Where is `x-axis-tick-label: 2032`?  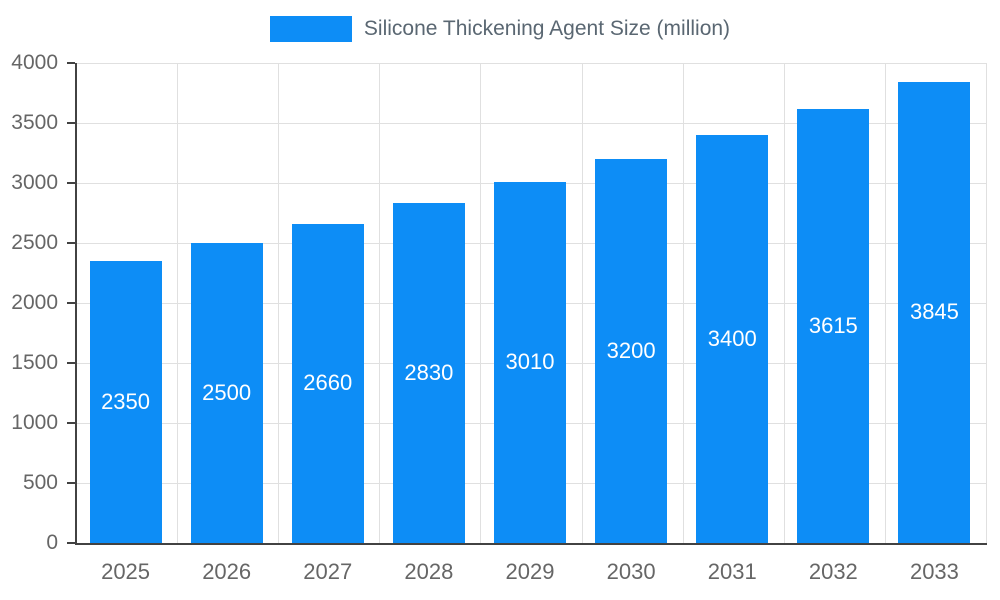 x-axis-tick-label: 2032 is located at coordinates (833, 571).